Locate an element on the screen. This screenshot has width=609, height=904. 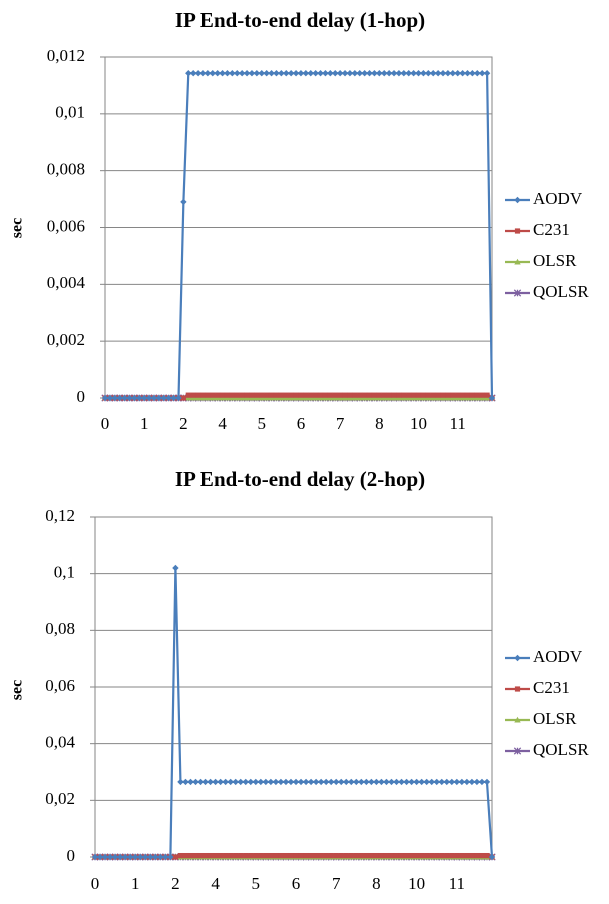
legend-label: AODV is located at coordinates (558, 656).